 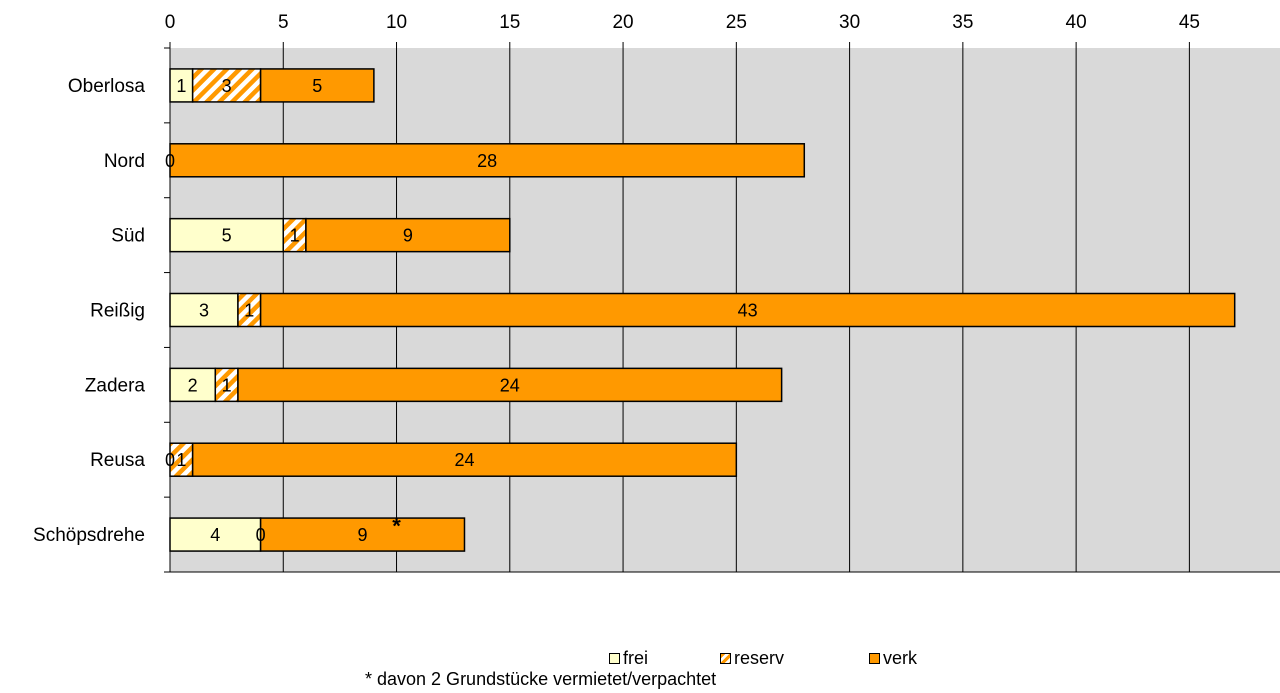 I want to click on x-tick-label: 5, so click(x=283, y=22).